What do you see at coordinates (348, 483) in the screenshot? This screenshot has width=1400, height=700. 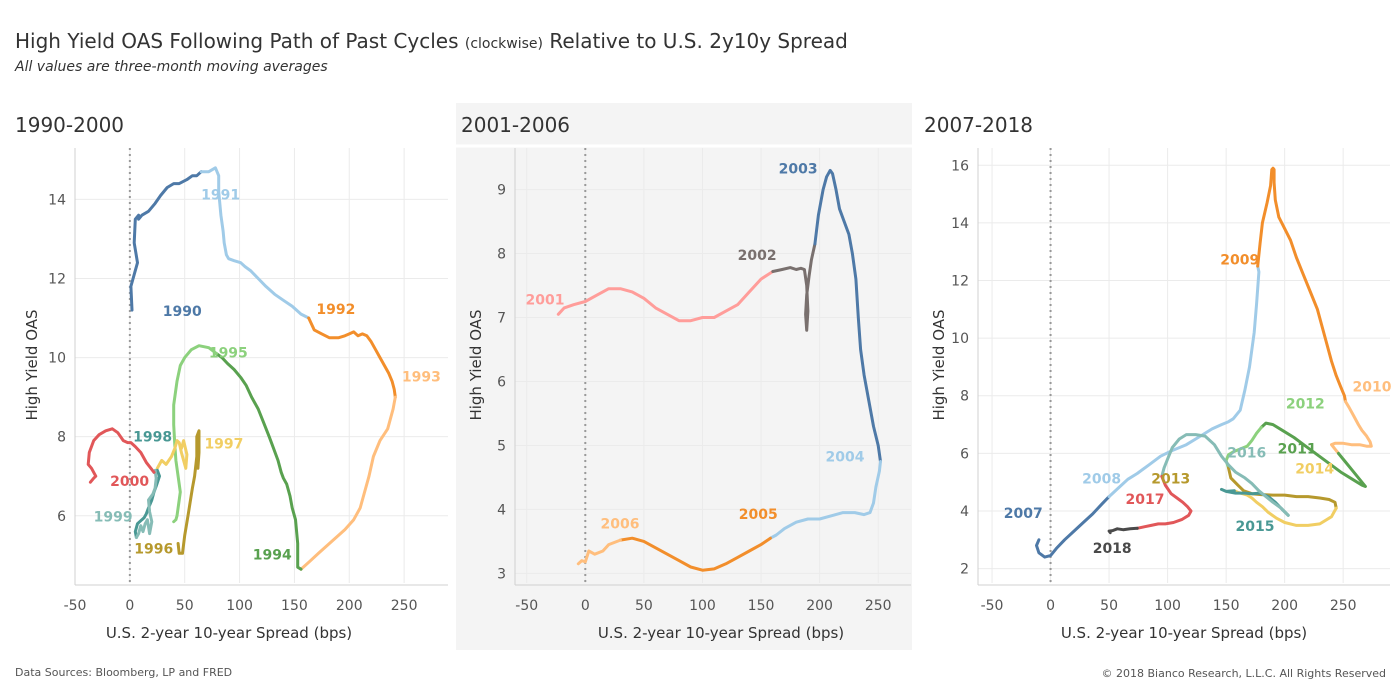 I see `series-line-1993` at bounding box center [348, 483].